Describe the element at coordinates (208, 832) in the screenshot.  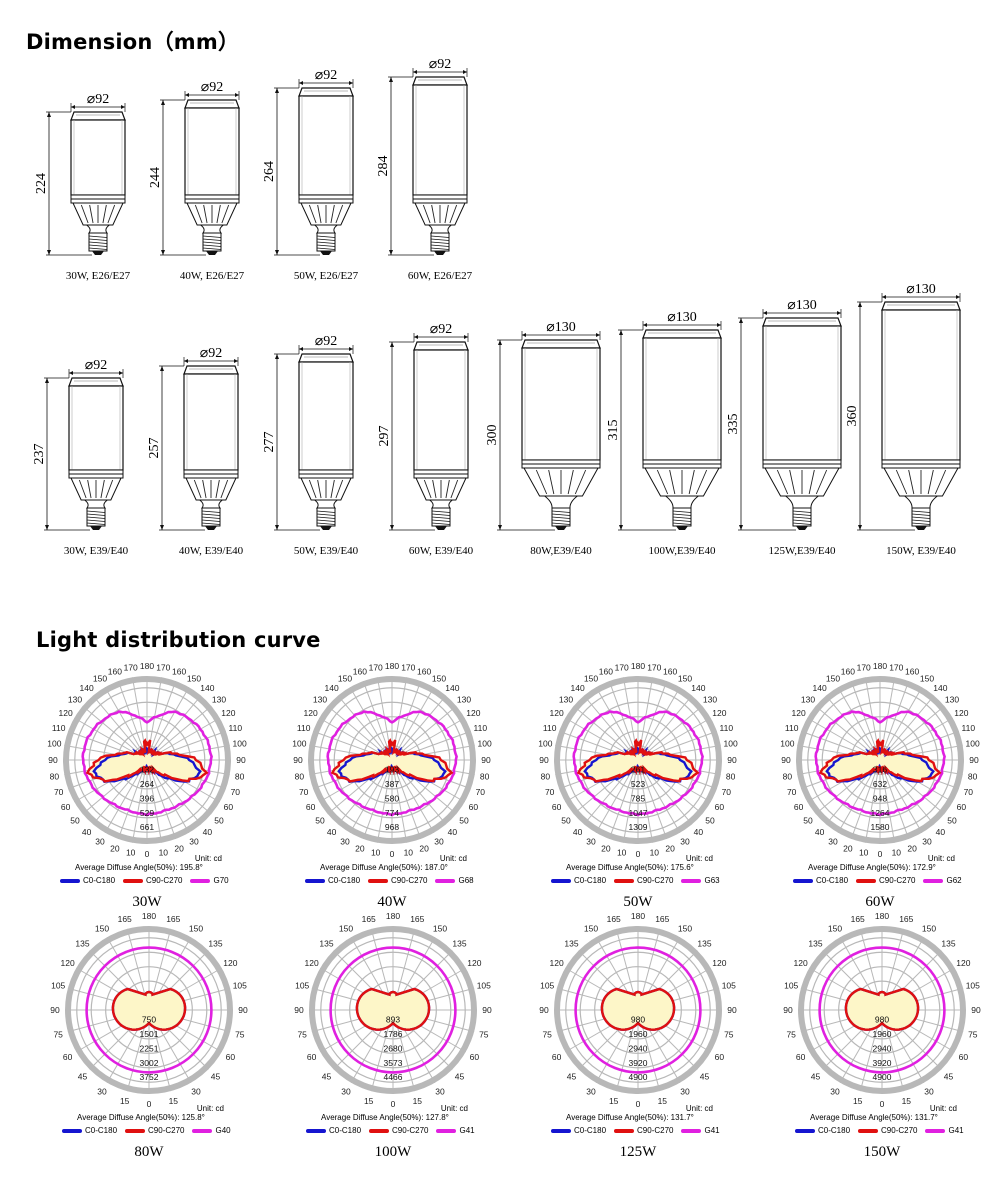
I see `angle-tick-label: 40` at that location.